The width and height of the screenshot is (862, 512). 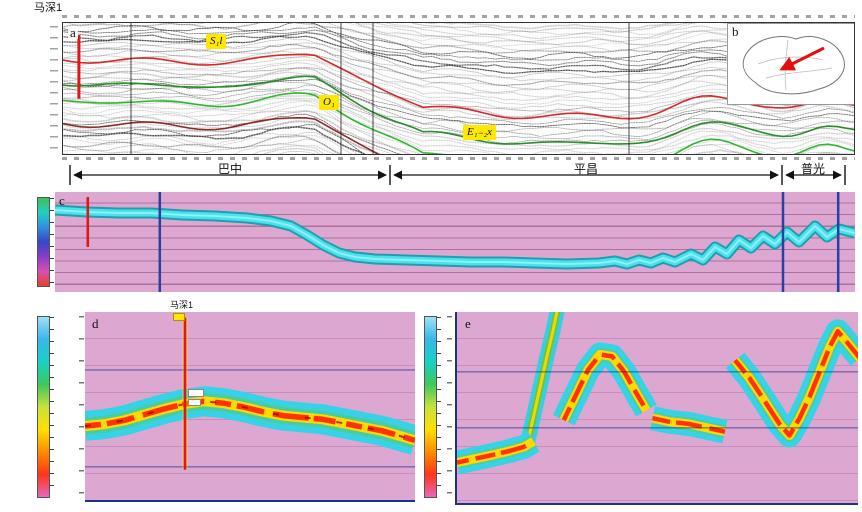 I want to click on horizon-label-e12x: E₁₋₂x, so click(x=480, y=132).